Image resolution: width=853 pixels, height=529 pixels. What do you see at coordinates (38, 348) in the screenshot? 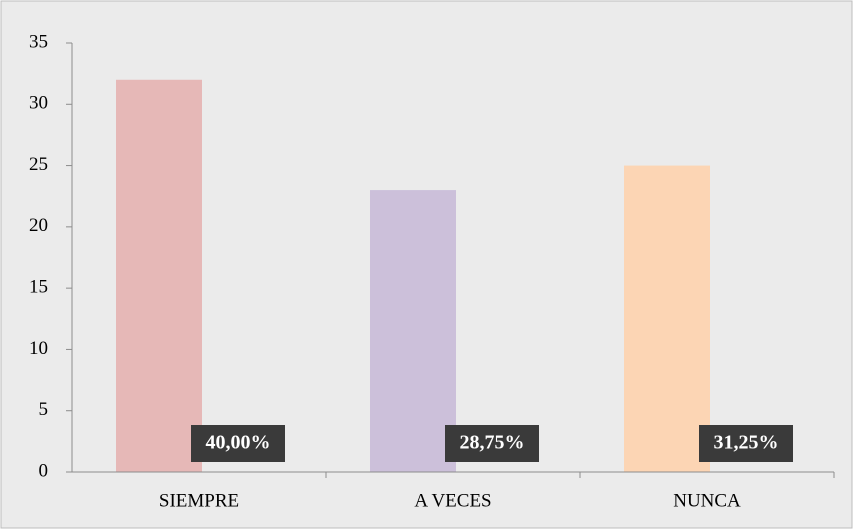
I see `y-tick-label: 10` at bounding box center [38, 348].